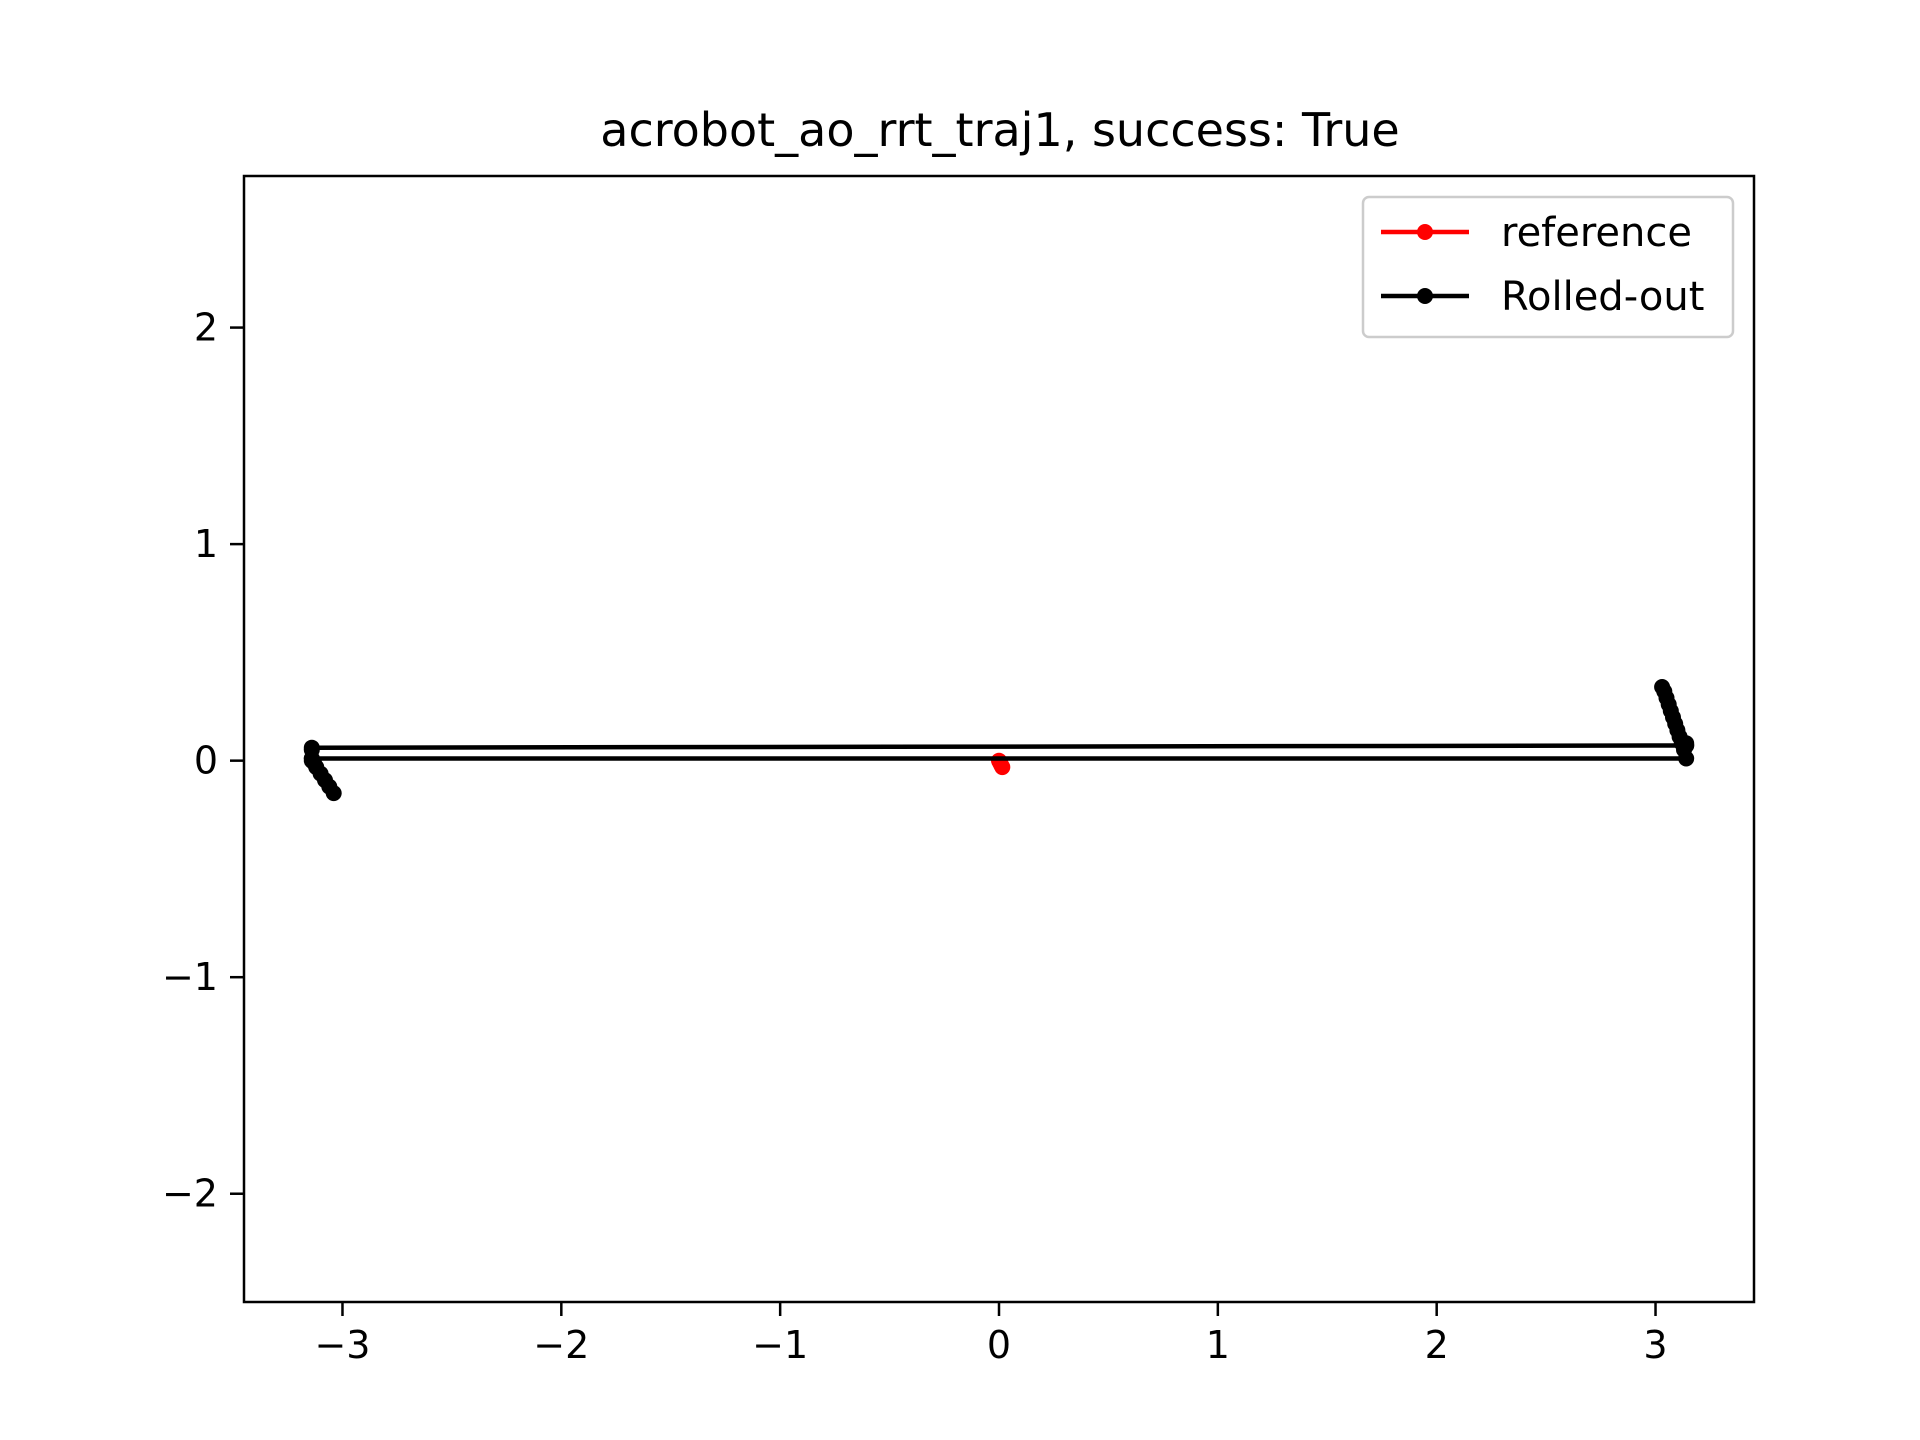 The height and width of the screenshot is (1440, 1920). Describe the element at coordinates (206, 544) in the screenshot. I see `y-tick-label: 1` at that location.